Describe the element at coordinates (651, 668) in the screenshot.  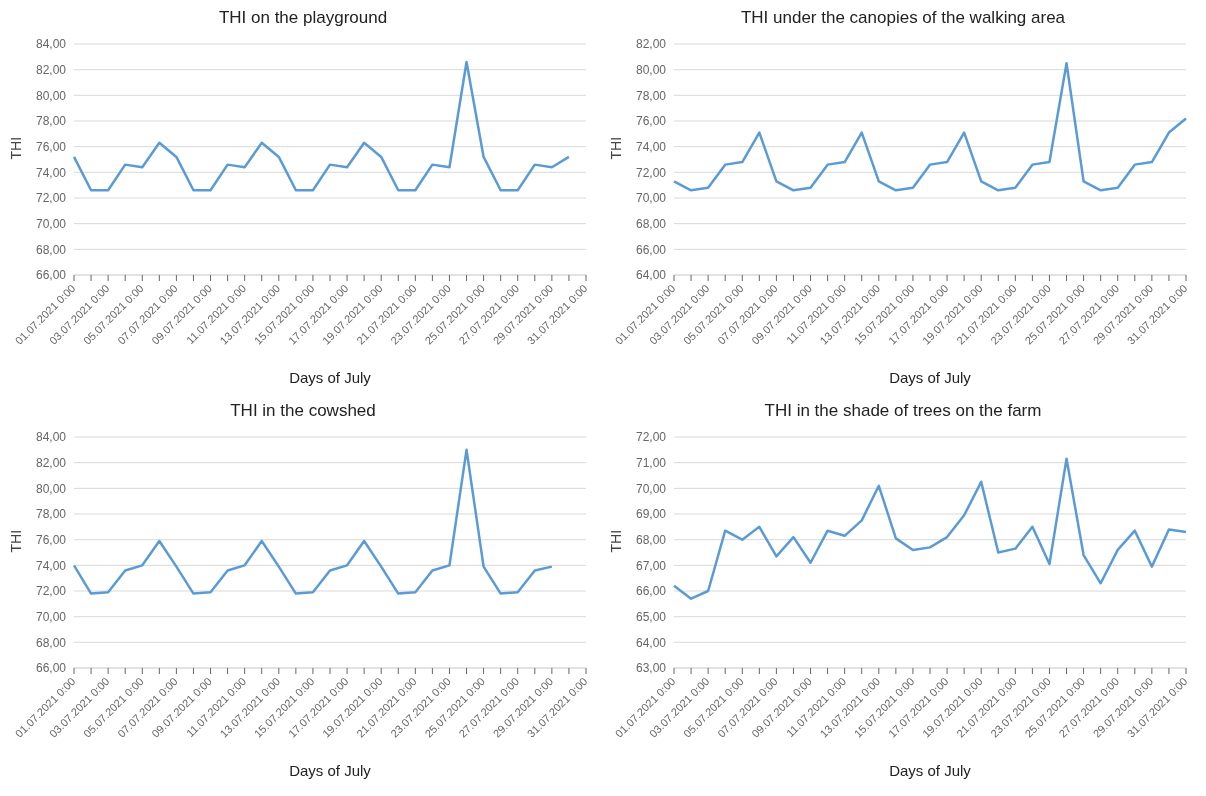
I see `y-tick-label: 63,00` at that location.